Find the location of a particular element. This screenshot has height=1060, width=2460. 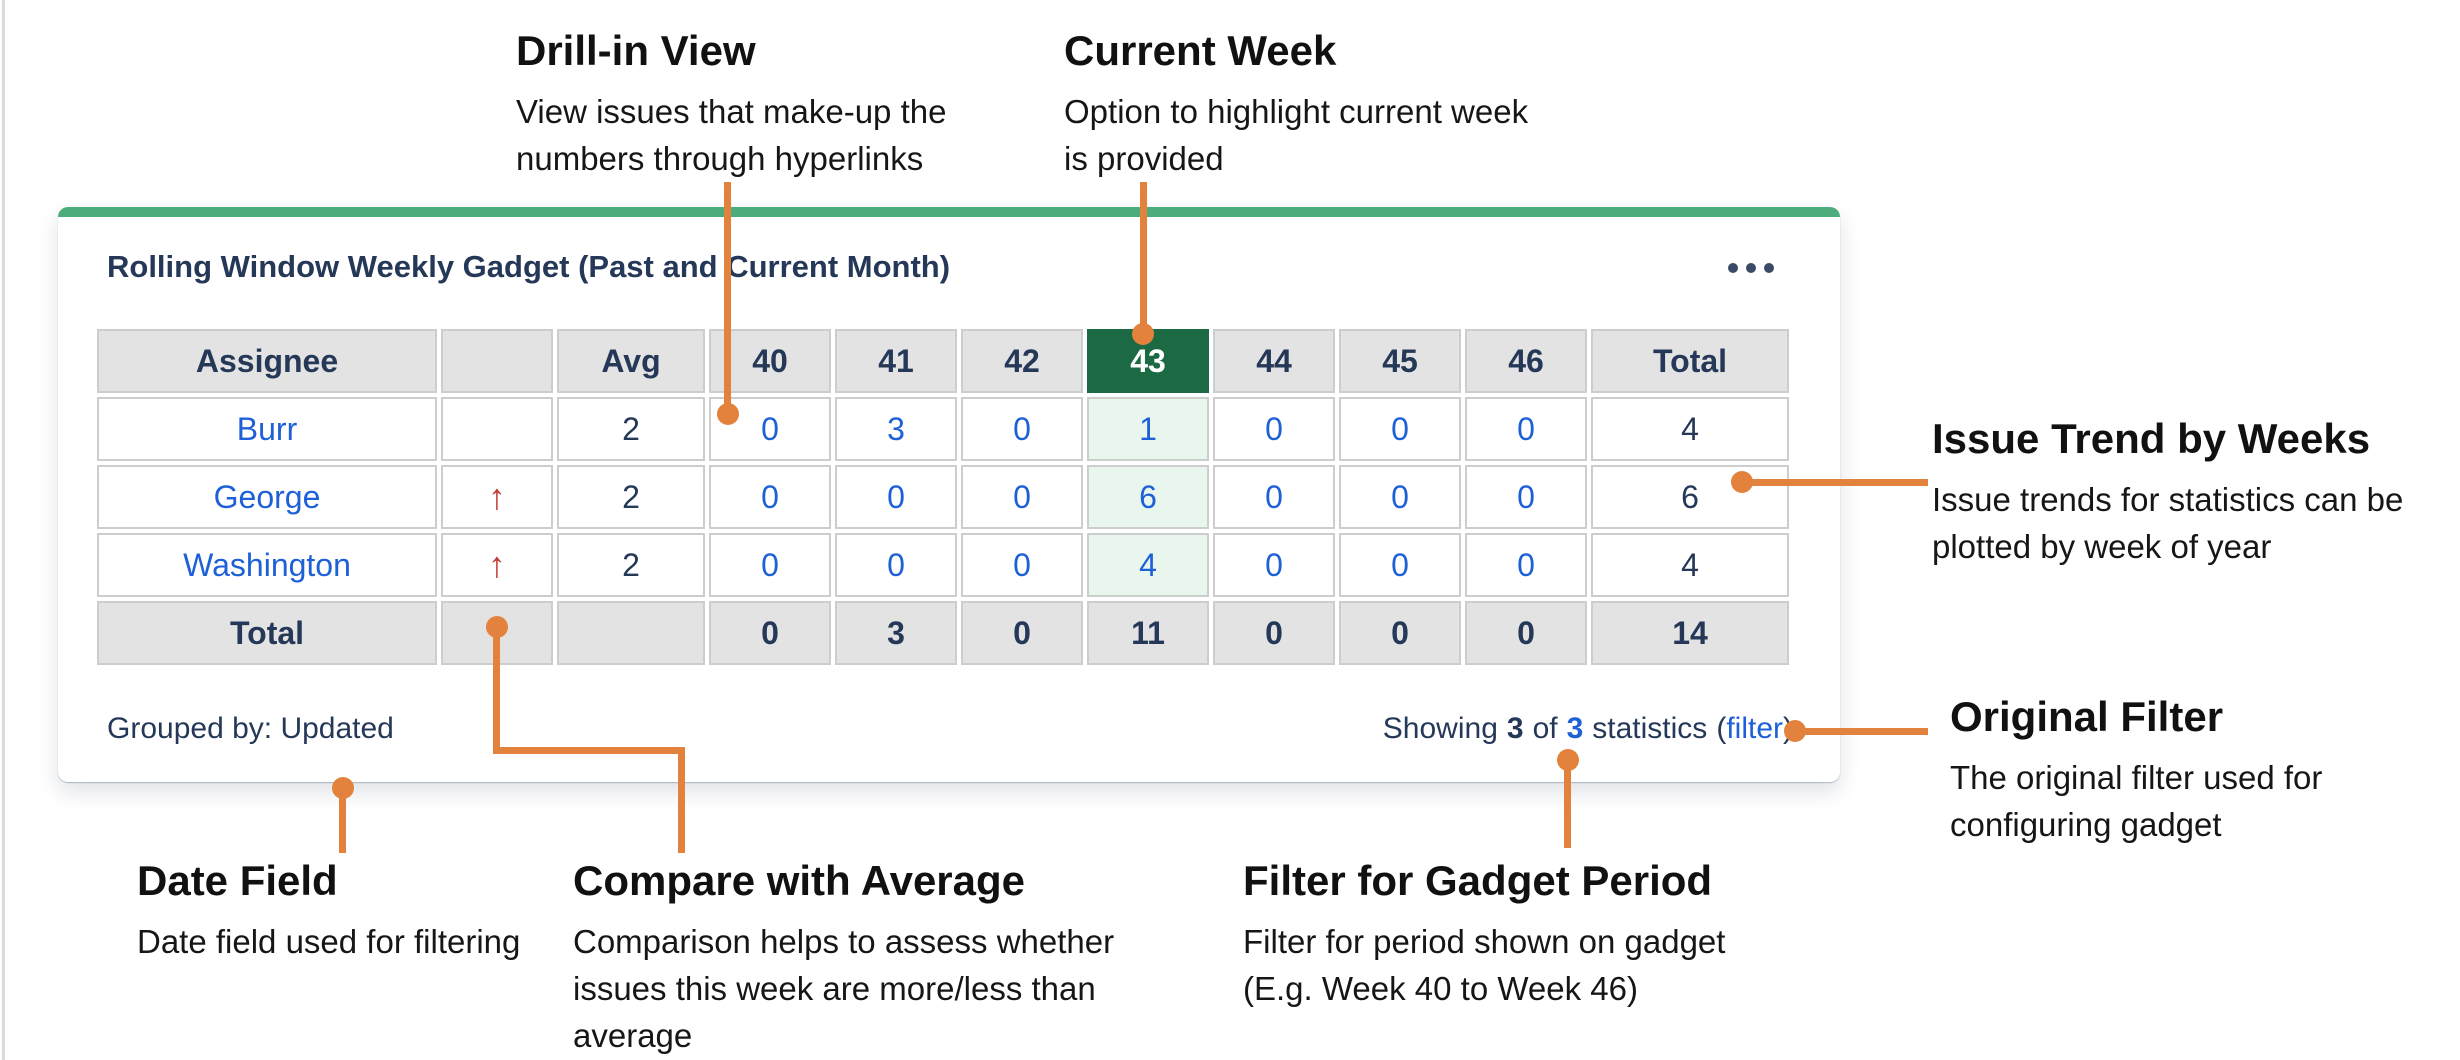

paren-open: ( is located at coordinates (1721, 728).